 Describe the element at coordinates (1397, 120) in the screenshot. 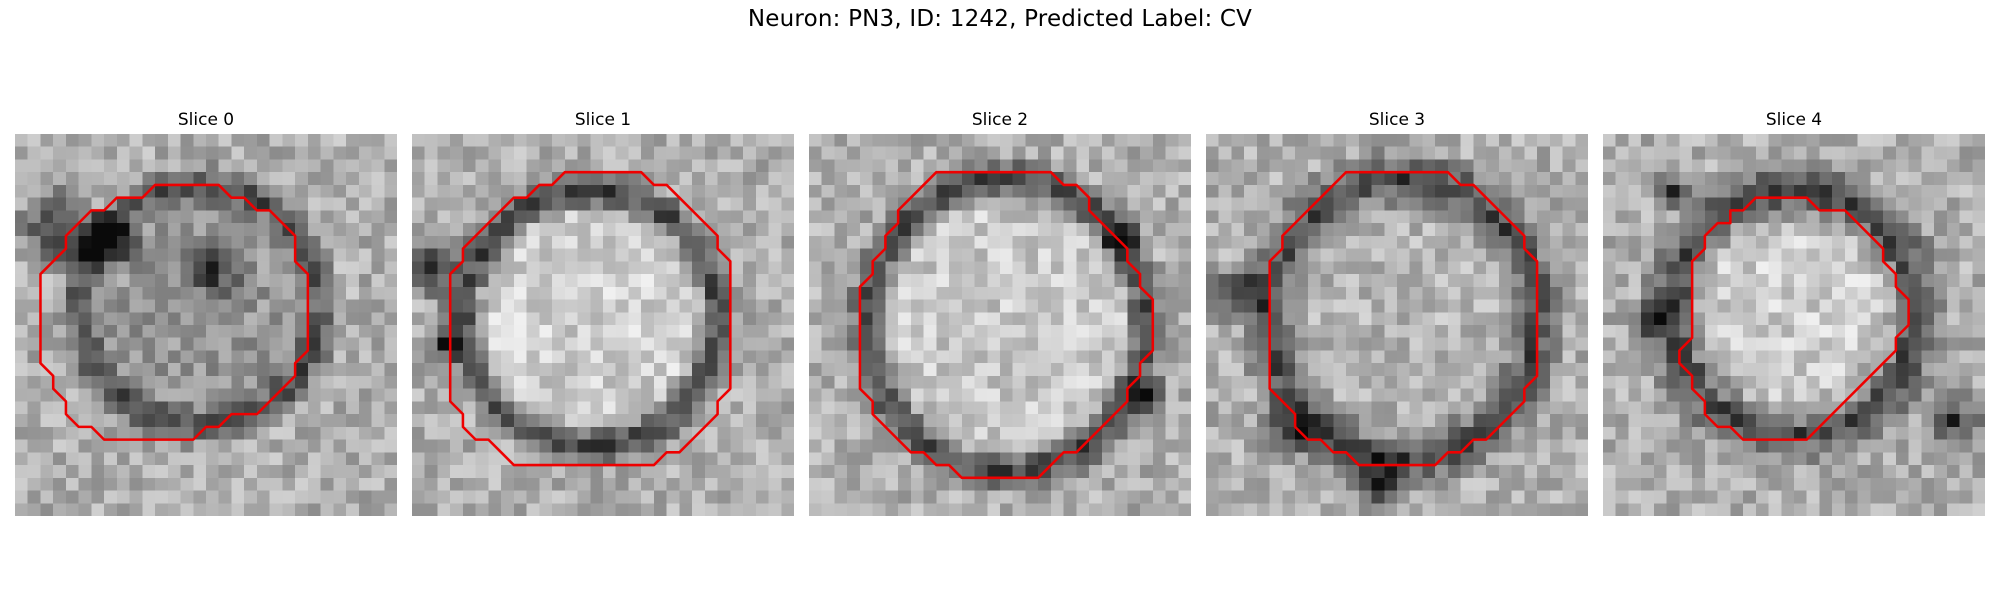

I see `slice-title: Slice 3` at that location.